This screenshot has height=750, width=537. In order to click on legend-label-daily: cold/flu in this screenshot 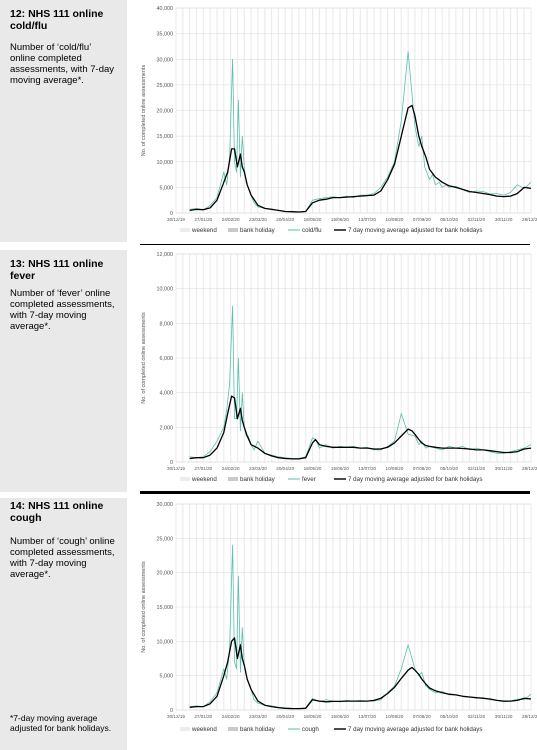, I will do `click(312, 230)`.